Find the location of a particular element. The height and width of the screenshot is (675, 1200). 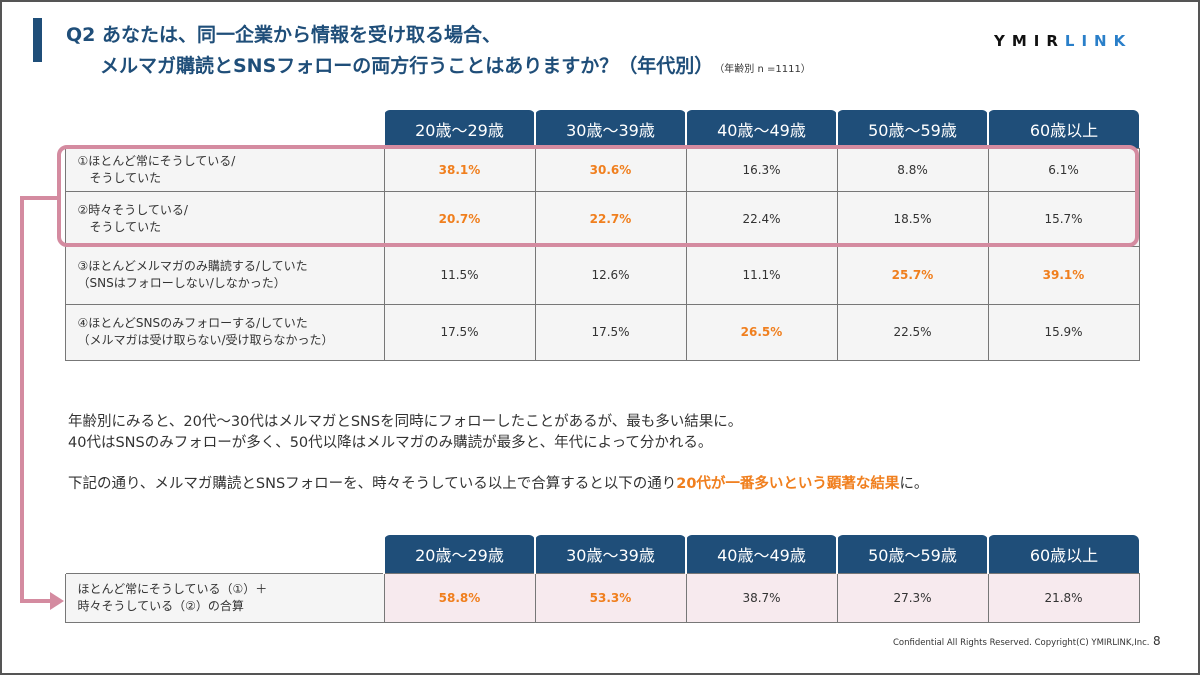

cell: 16.3% is located at coordinates (761, 169).